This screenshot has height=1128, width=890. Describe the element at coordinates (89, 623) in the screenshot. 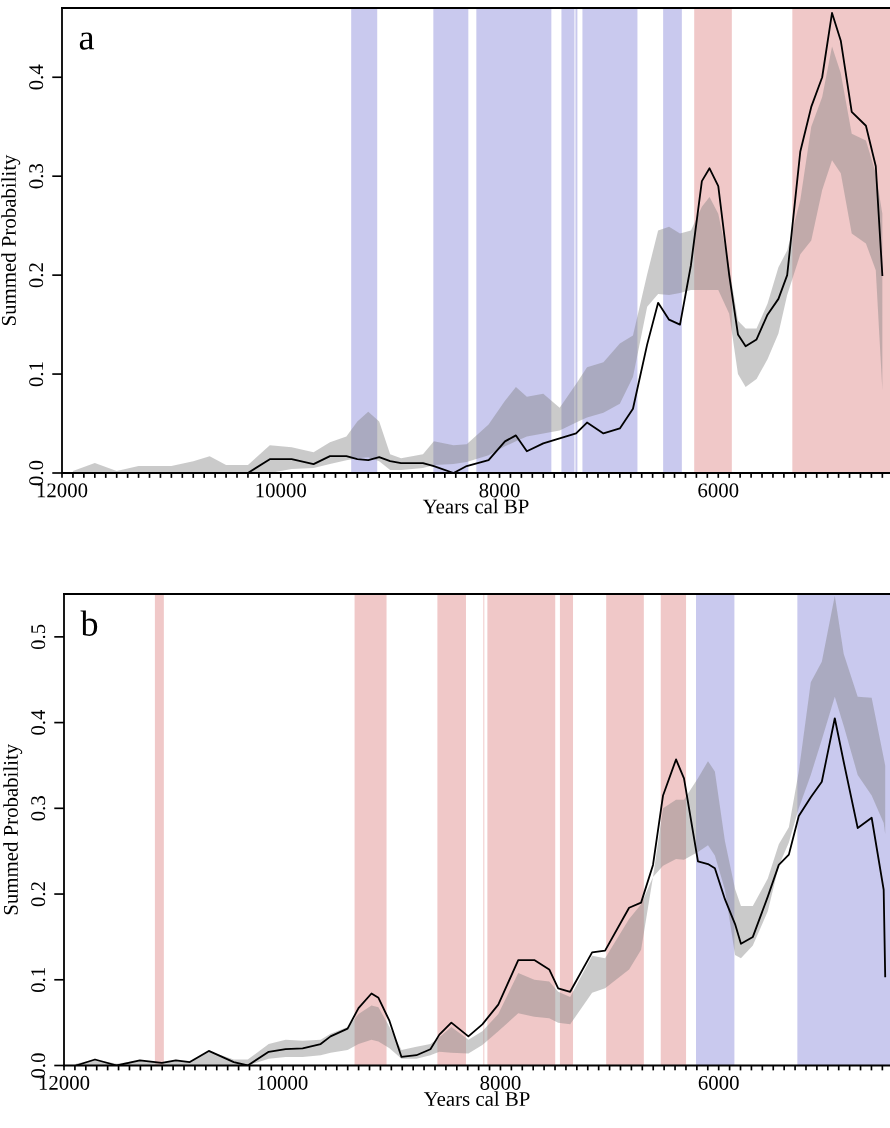

I see `annotation: b` at that location.